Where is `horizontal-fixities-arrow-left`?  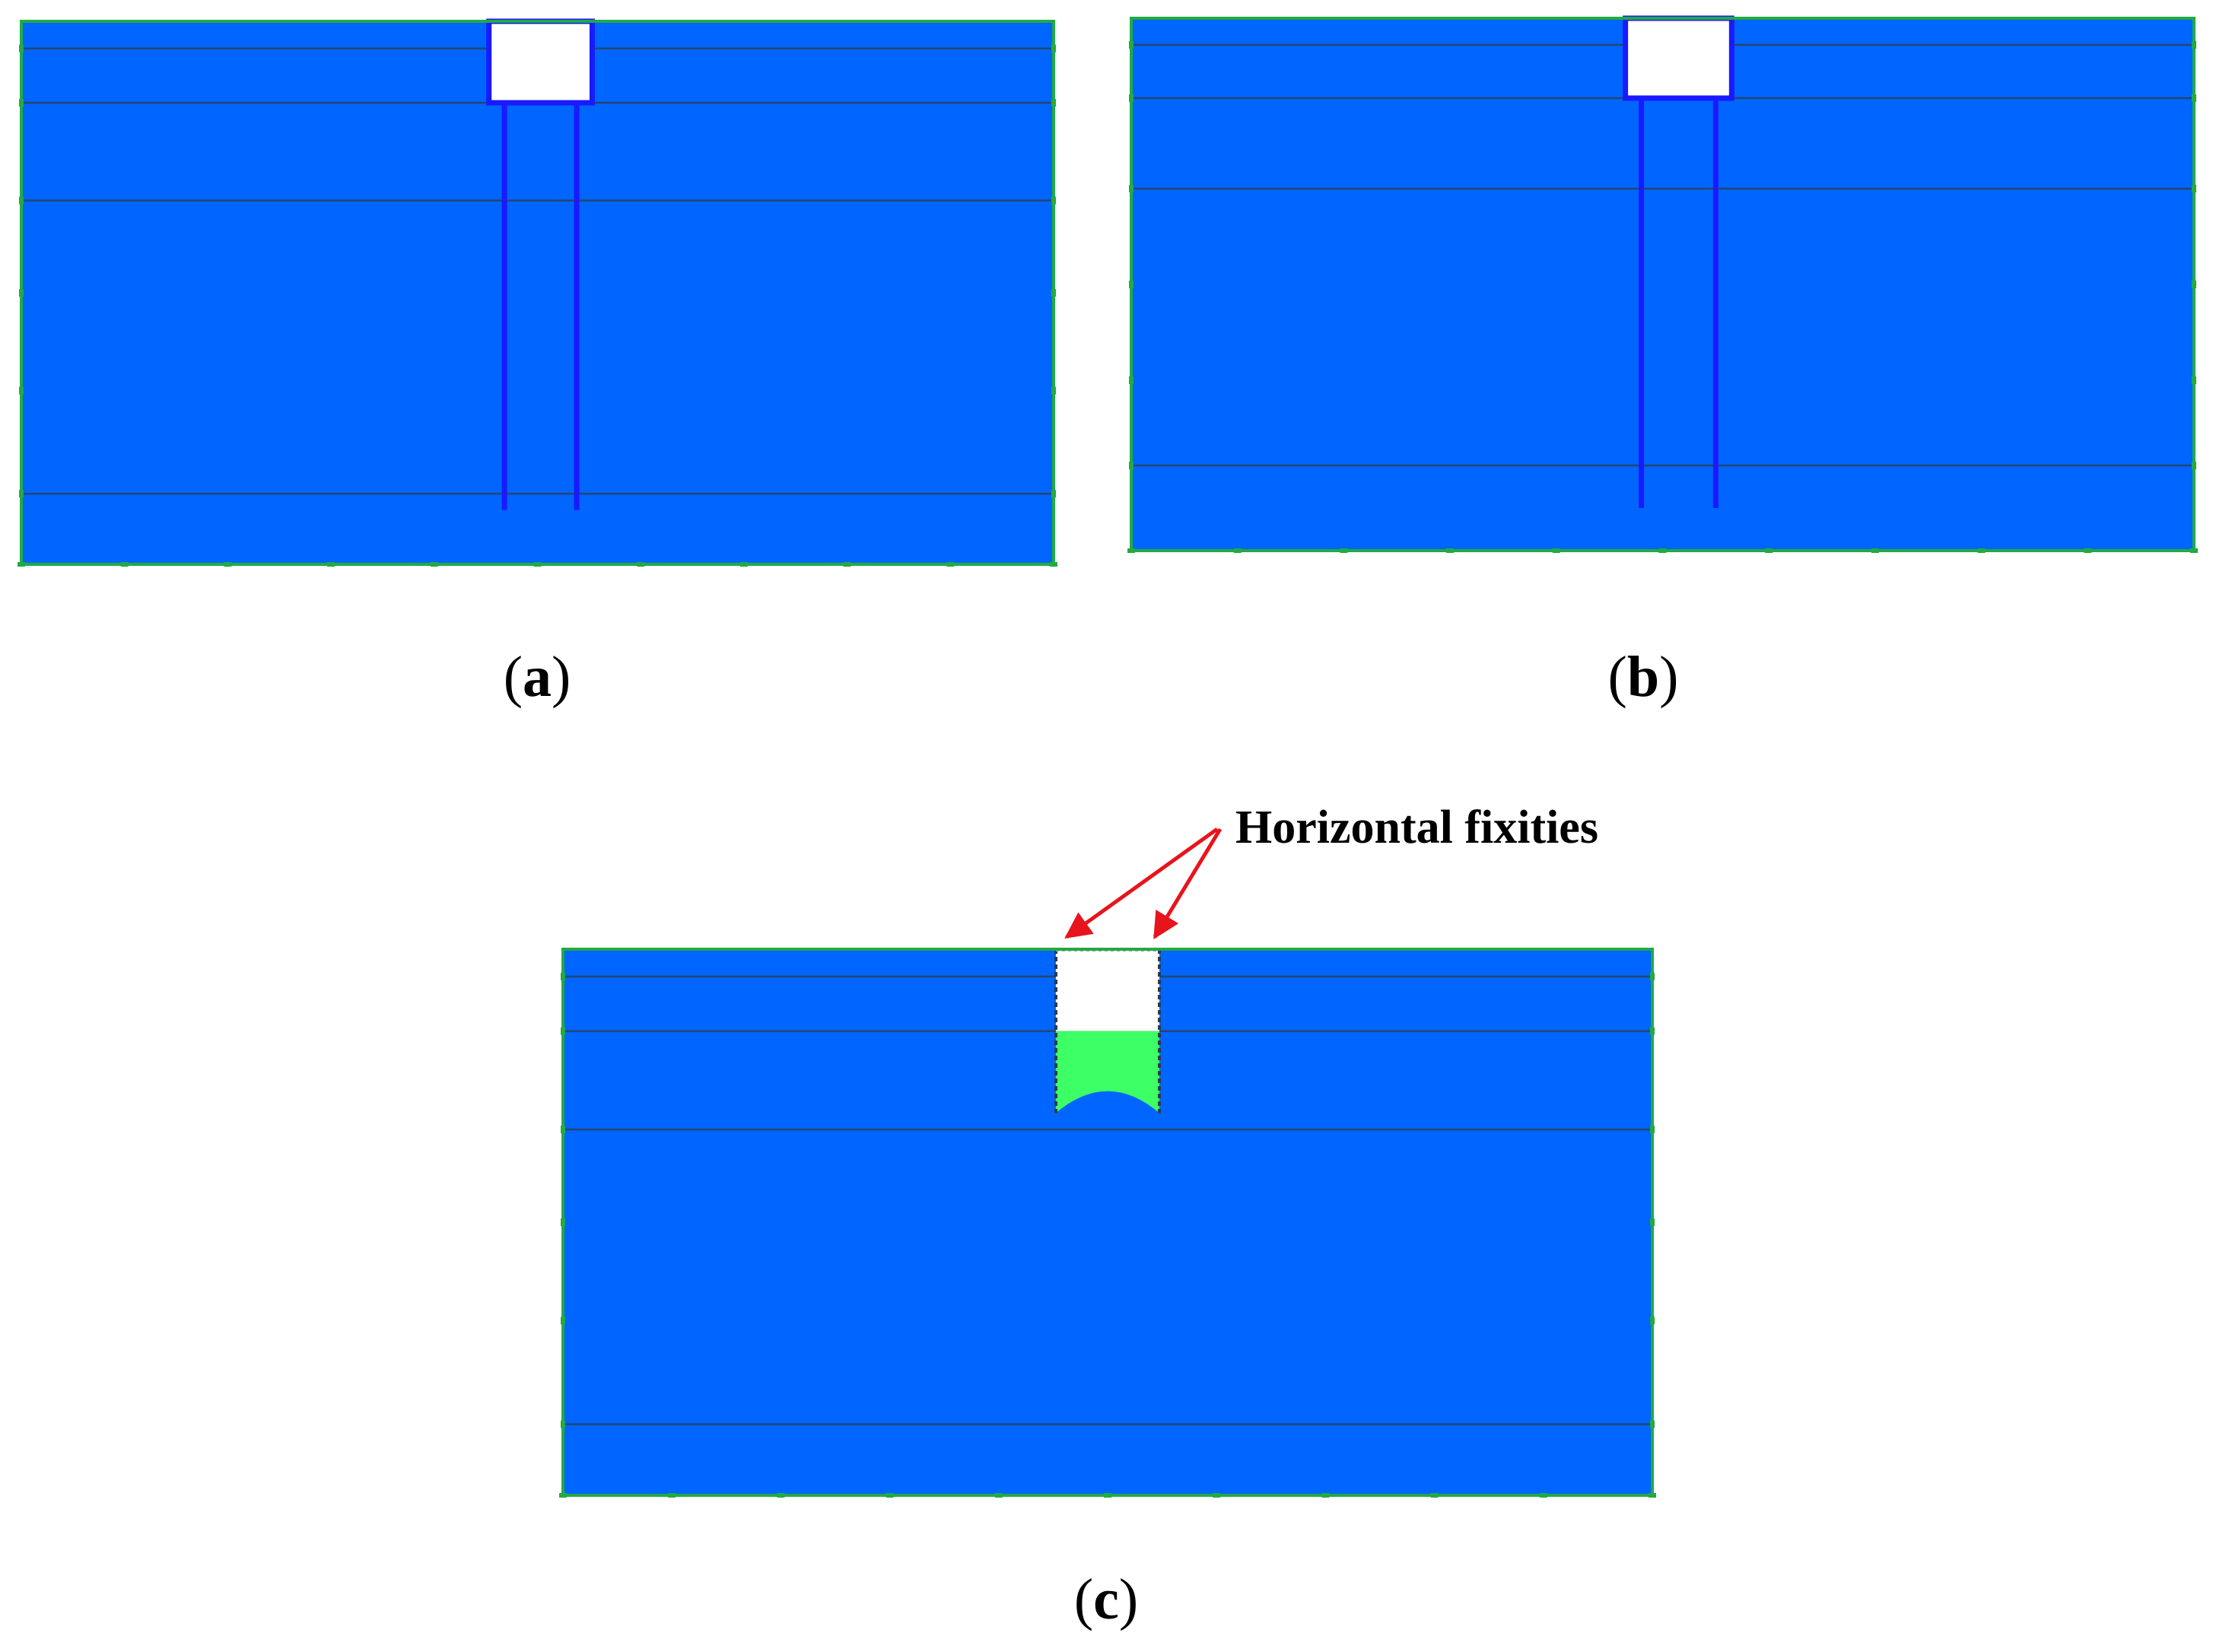 horizontal-fixities-arrow-left is located at coordinates (1142, 883).